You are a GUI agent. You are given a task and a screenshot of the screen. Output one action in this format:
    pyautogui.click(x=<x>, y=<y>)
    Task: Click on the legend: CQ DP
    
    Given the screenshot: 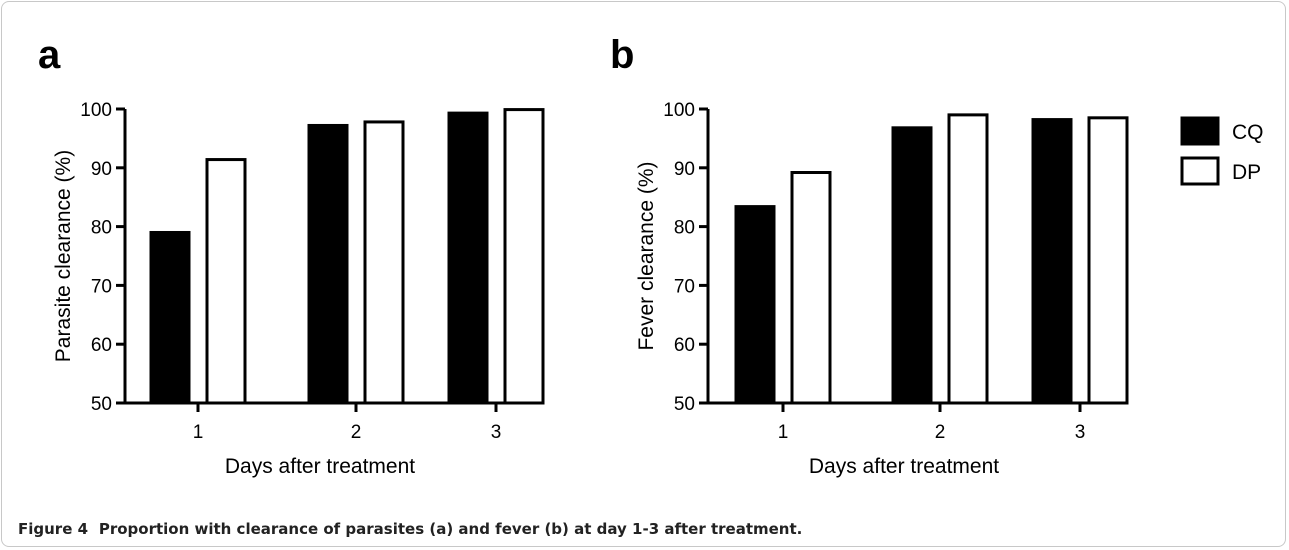 What is the action you would take?
    pyautogui.click(x=1222, y=151)
    